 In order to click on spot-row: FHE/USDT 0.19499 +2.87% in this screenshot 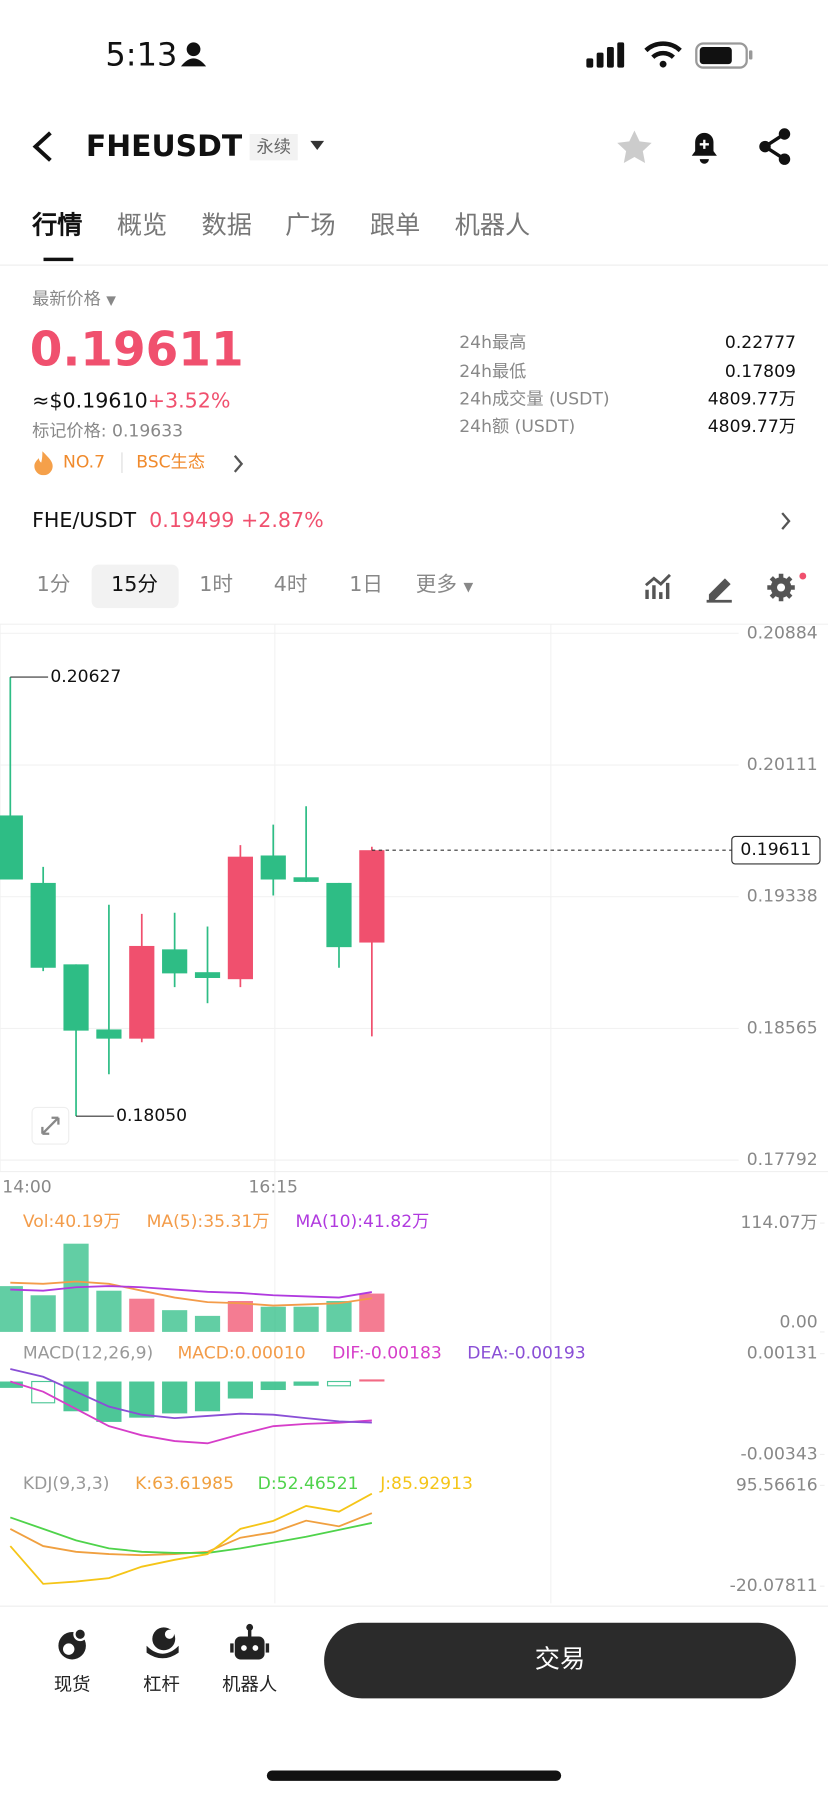, I will do `click(178, 520)`.